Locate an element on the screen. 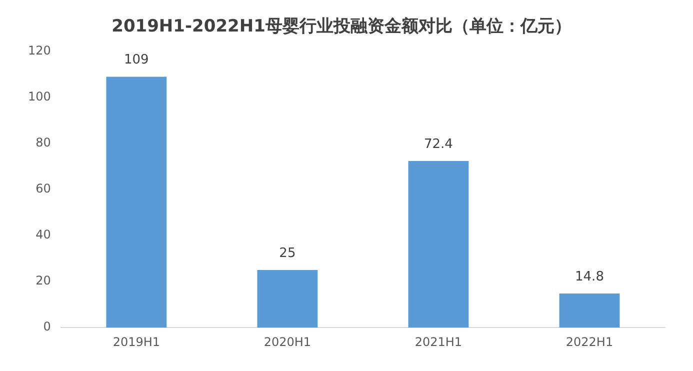 Image resolution: width=693 pixels, height=371 pixels. y-tick-label: 60 is located at coordinates (43, 189).